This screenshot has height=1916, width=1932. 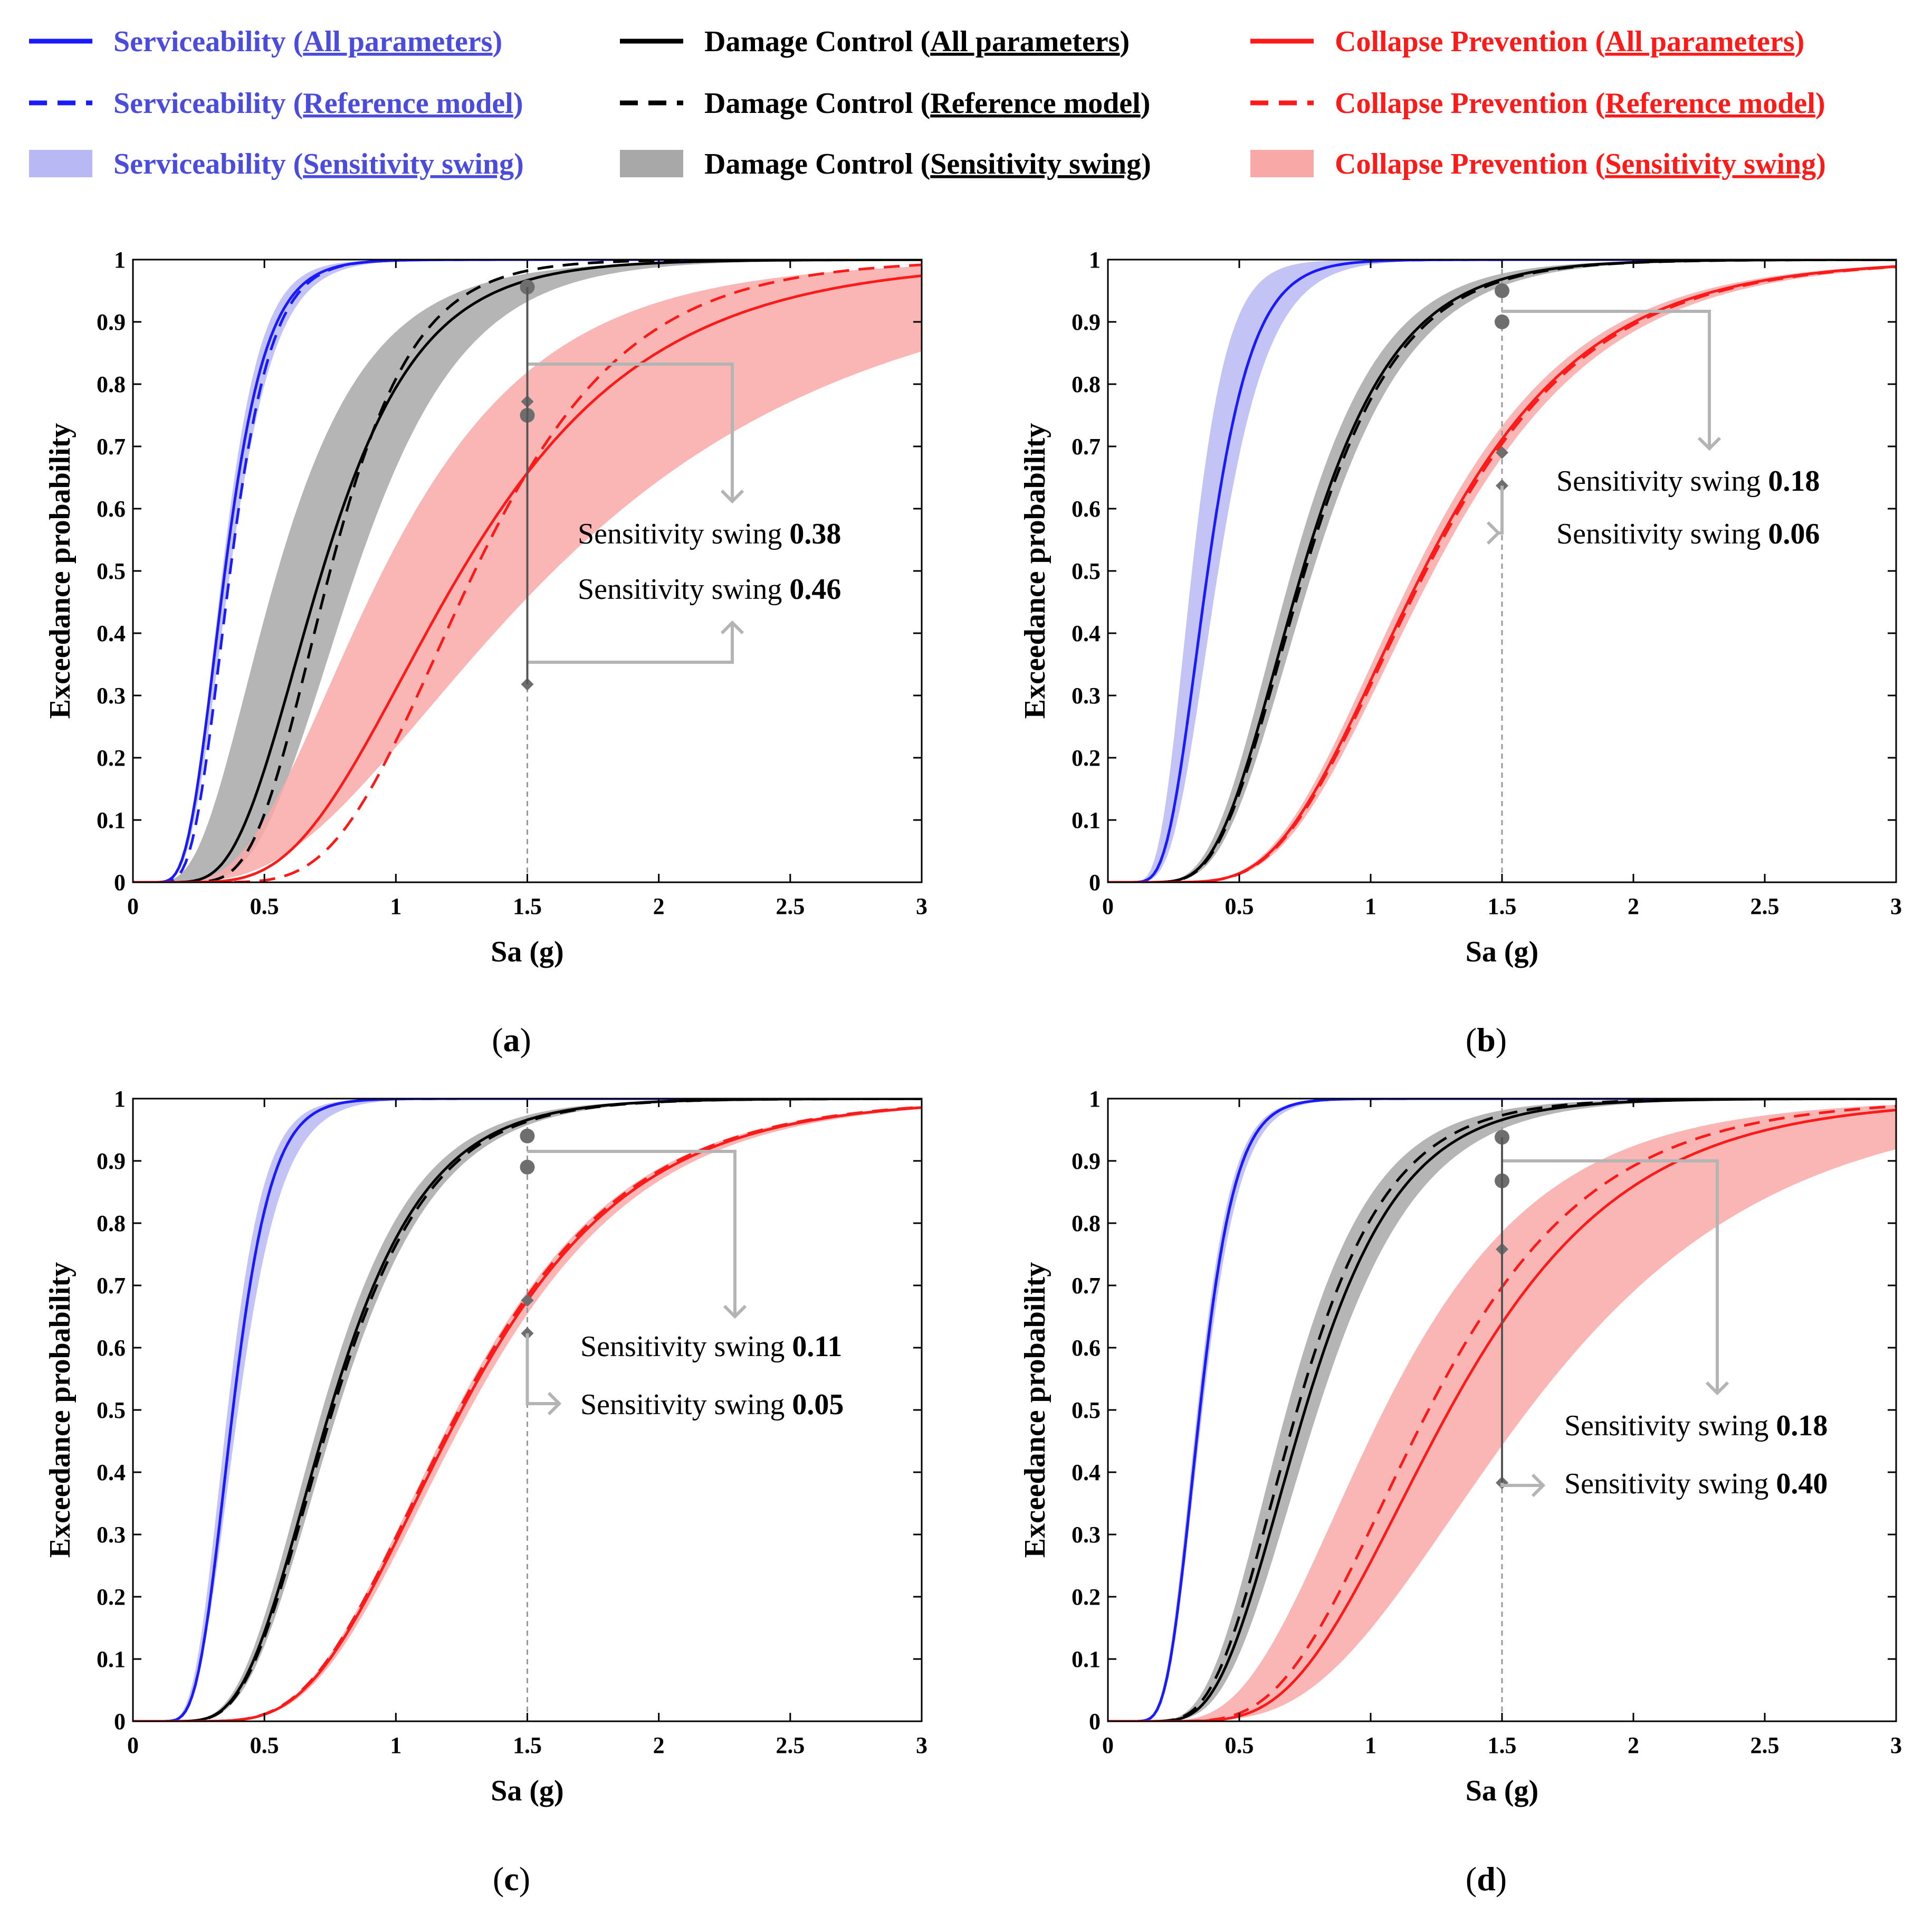 I want to click on panel-b-y-tick-label: 0.8, so click(x=1086, y=384).